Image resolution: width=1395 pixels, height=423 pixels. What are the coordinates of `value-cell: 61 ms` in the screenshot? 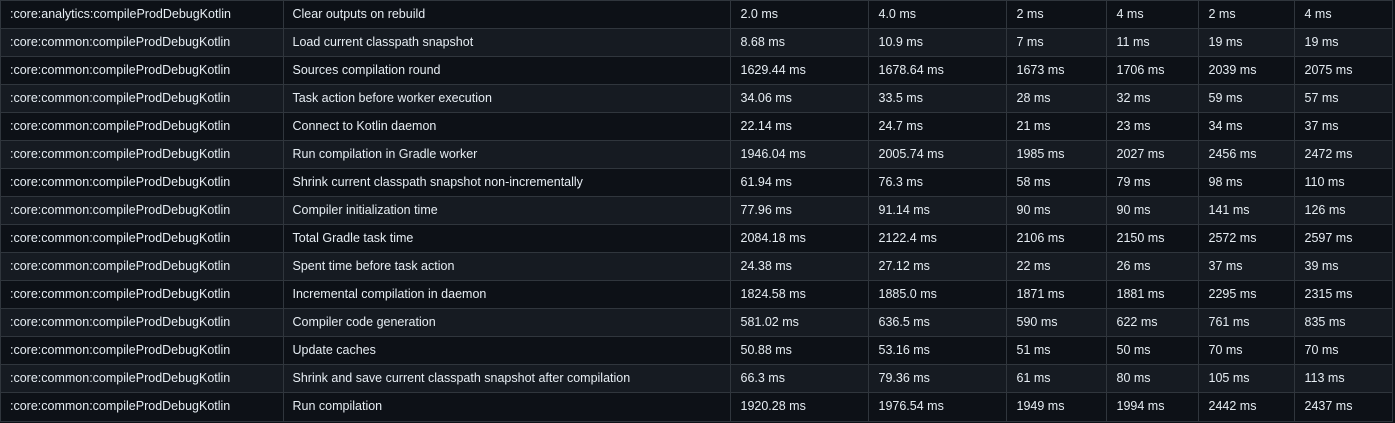 It's located at (1056, 378).